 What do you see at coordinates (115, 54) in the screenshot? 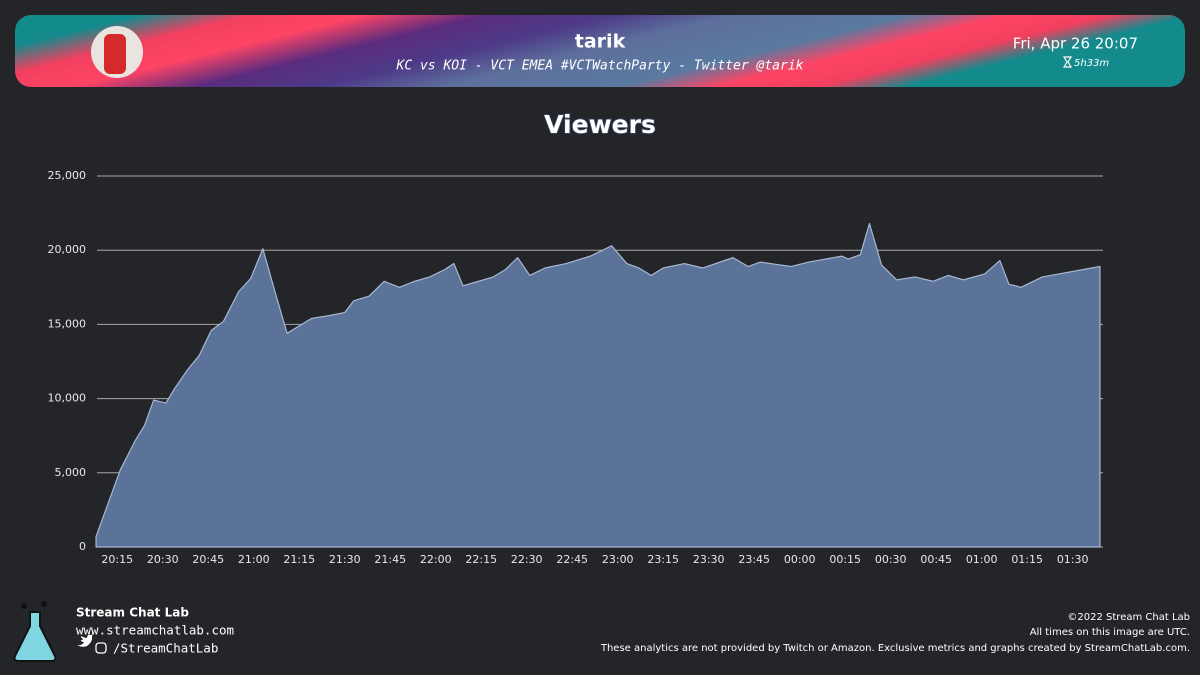
I see `avatar-figure` at bounding box center [115, 54].